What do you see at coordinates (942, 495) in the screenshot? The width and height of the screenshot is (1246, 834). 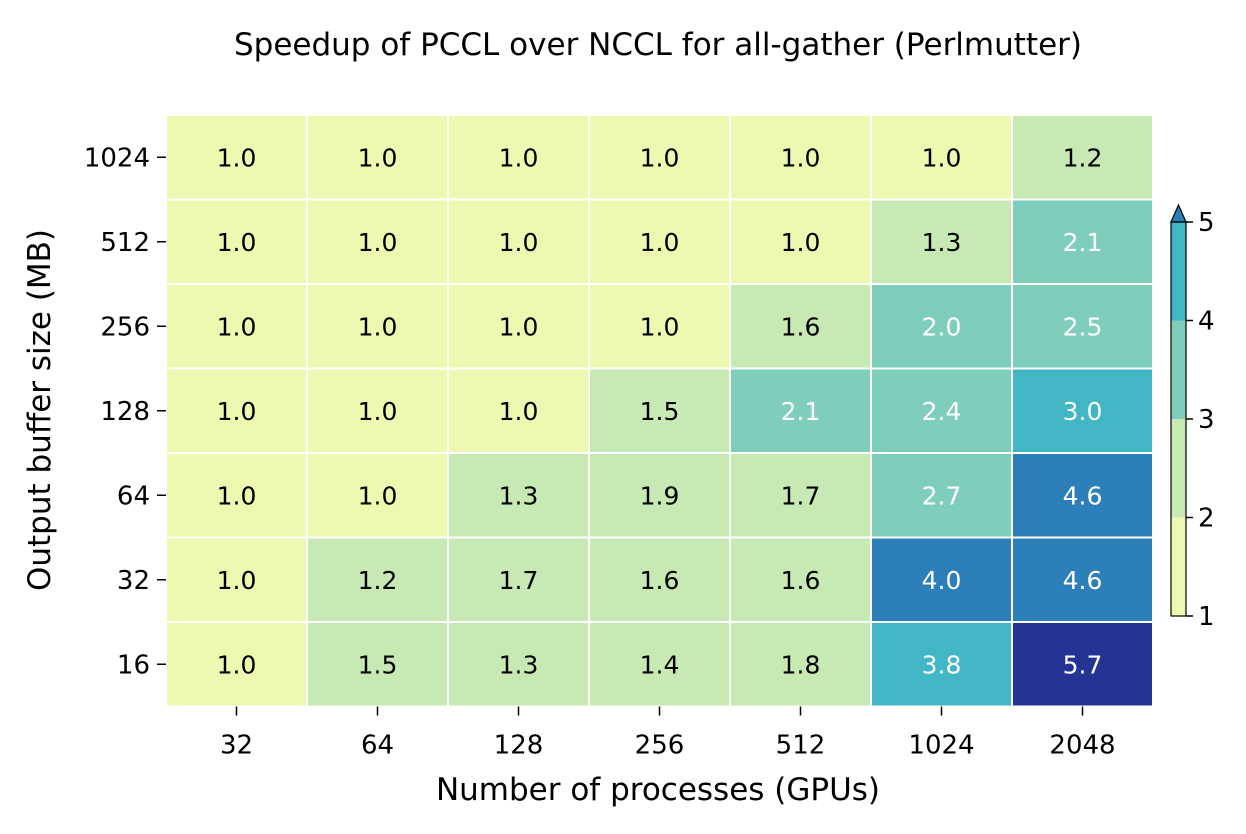 I see `cell-value-label: 2.7` at bounding box center [942, 495].